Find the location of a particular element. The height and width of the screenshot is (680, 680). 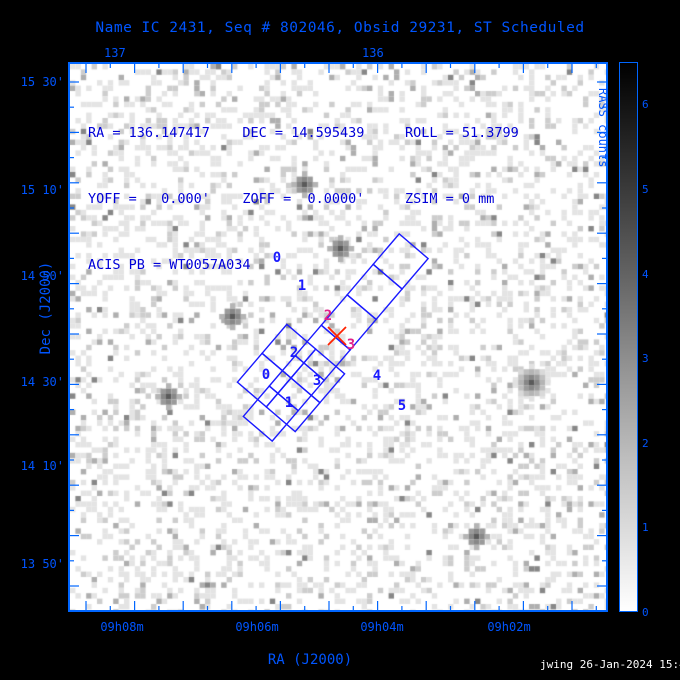

top-axis-tick-136: 136 is located at coordinates (373, 53).